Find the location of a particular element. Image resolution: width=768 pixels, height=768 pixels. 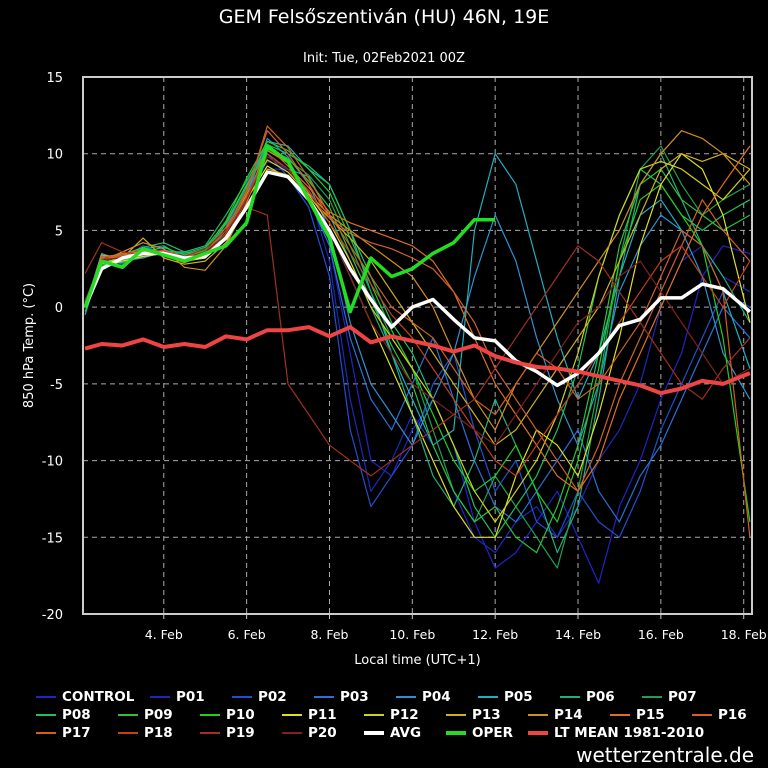

y-tick-label: 10 is located at coordinates (54, 155).